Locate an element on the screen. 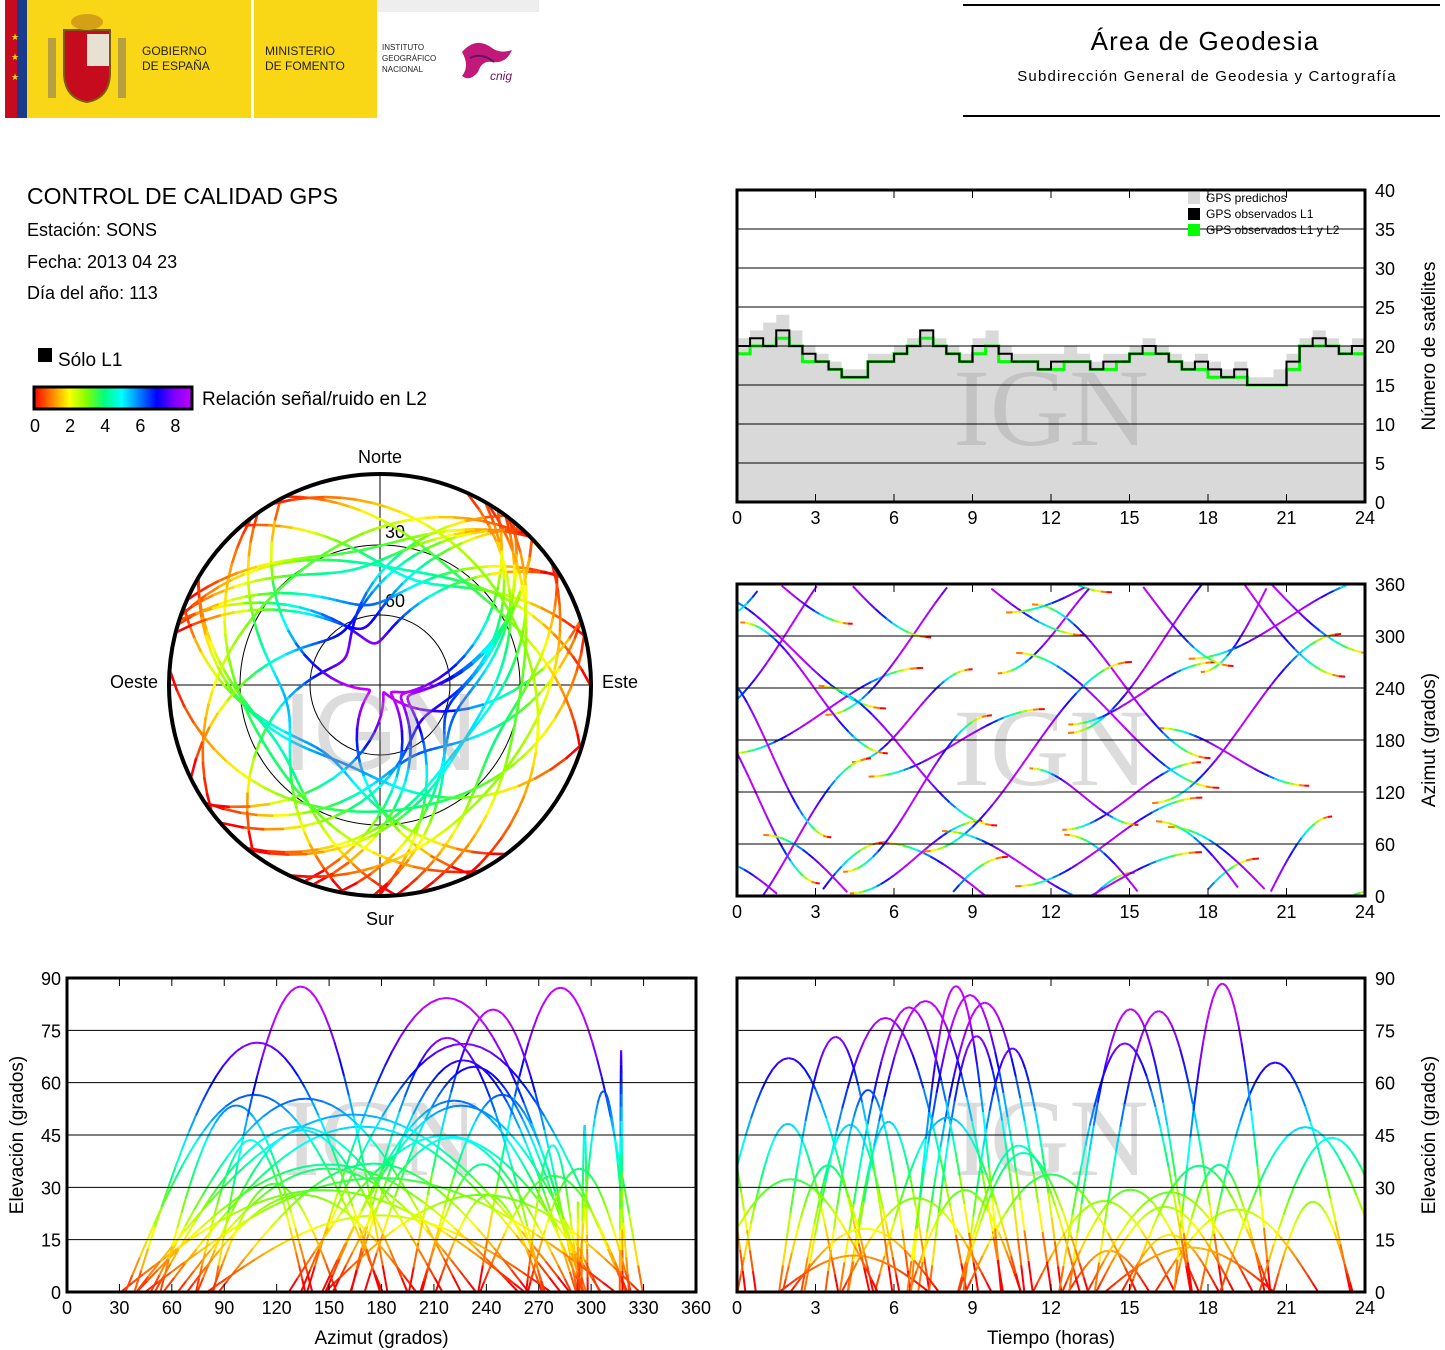  elev-time-track is located at coordinates (909, 1149).